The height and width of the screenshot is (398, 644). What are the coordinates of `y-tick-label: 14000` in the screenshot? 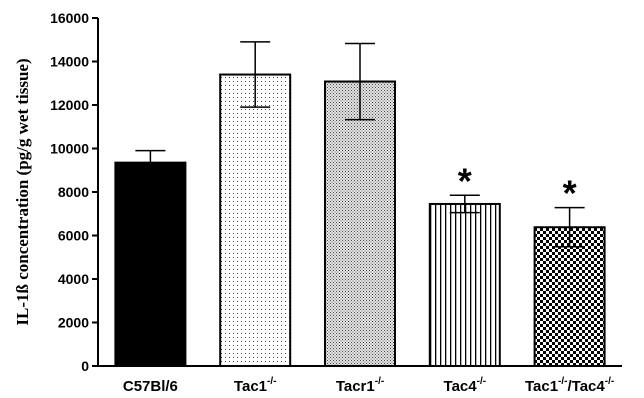 It's located at (69, 62).